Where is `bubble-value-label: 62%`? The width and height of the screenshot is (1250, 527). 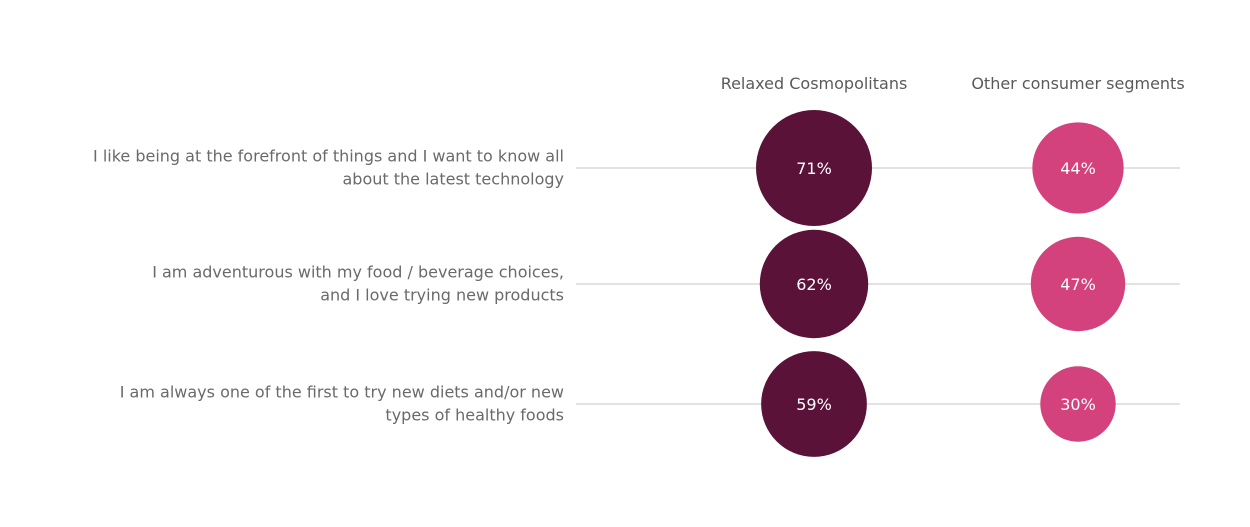 bubble-value-label: 62% is located at coordinates (814, 284).